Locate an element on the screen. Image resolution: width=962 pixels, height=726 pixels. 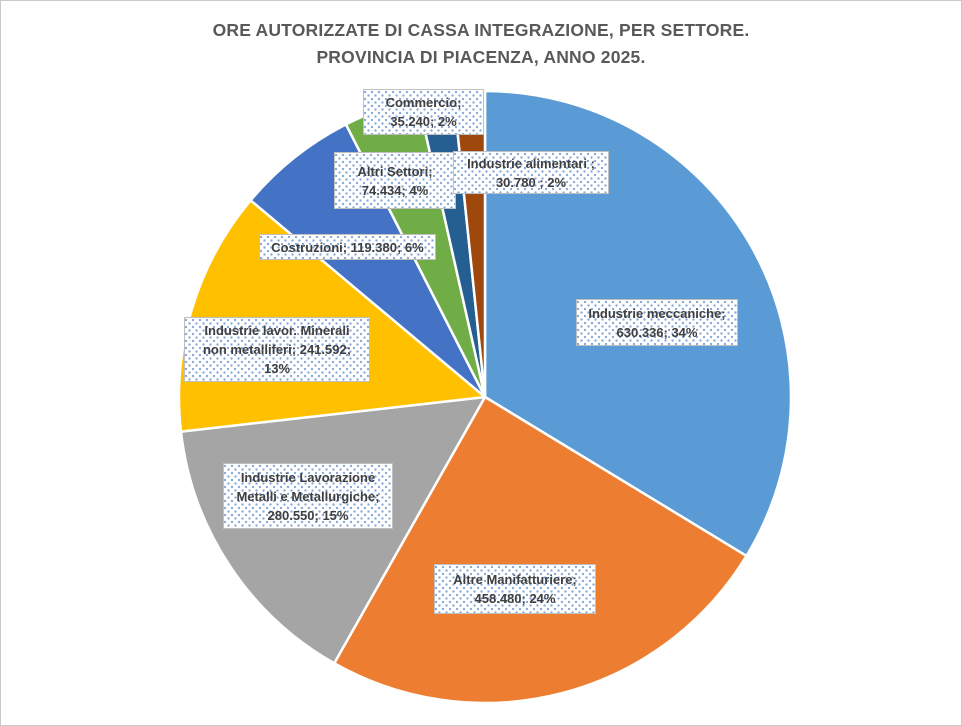
pie-label-costruzioni: Costruzioni; 119.380; 6% is located at coordinates (347, 247).